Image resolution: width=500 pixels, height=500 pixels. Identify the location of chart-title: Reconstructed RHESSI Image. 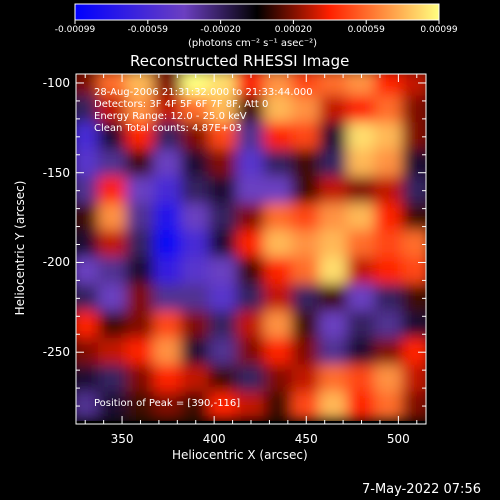
(240, 61).